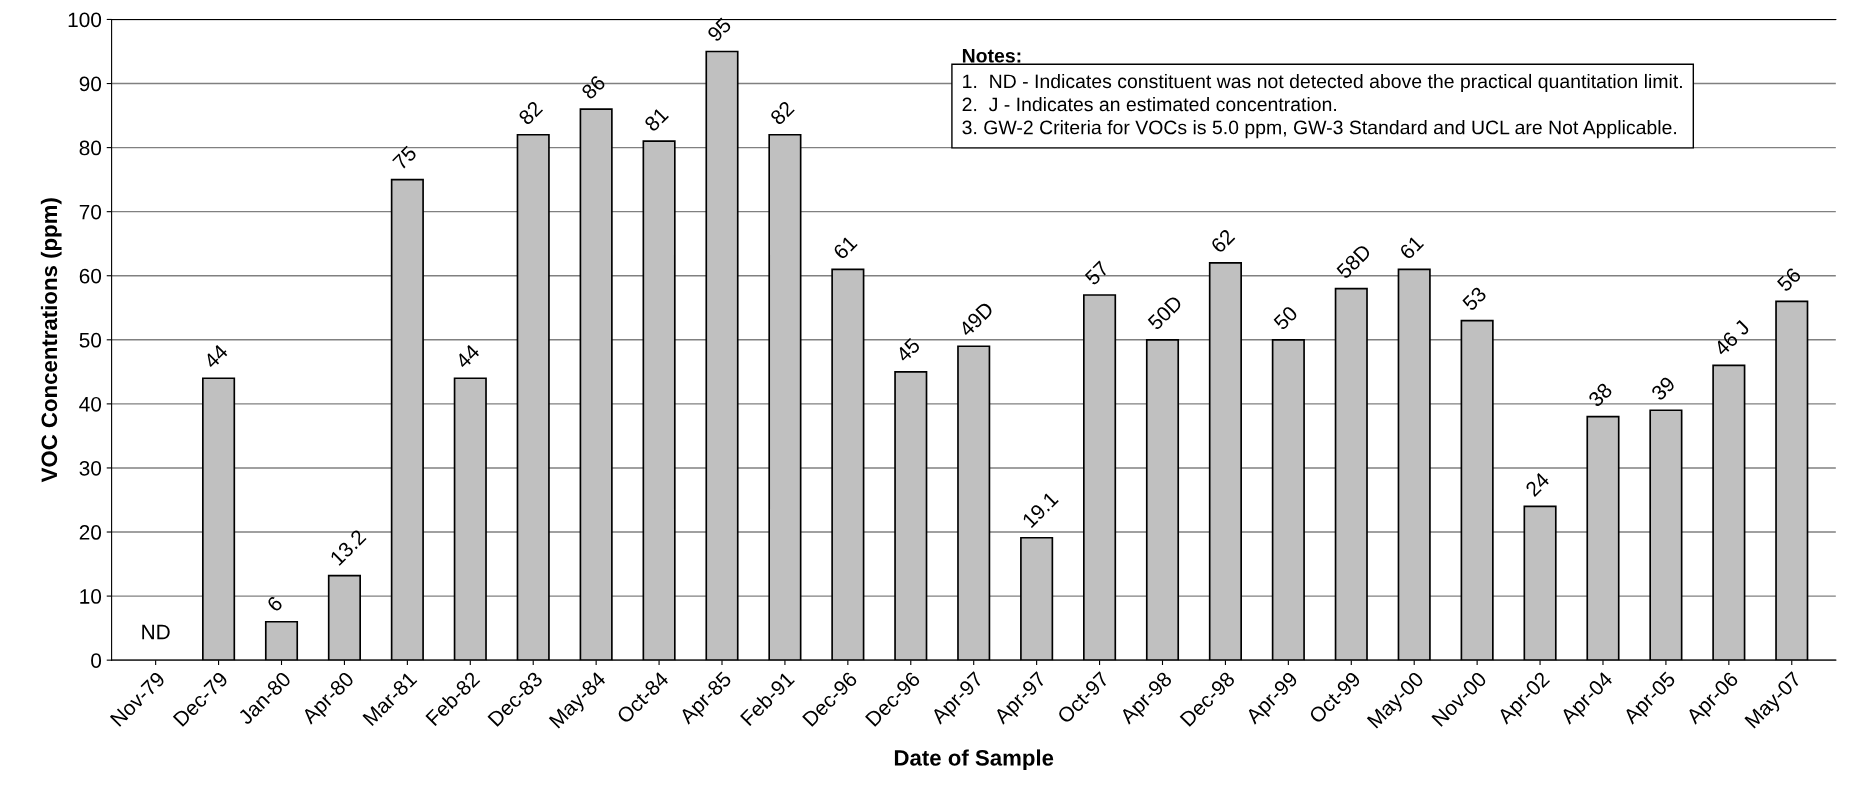  I want to click on y-tick-label: 90, so click(90, 84).